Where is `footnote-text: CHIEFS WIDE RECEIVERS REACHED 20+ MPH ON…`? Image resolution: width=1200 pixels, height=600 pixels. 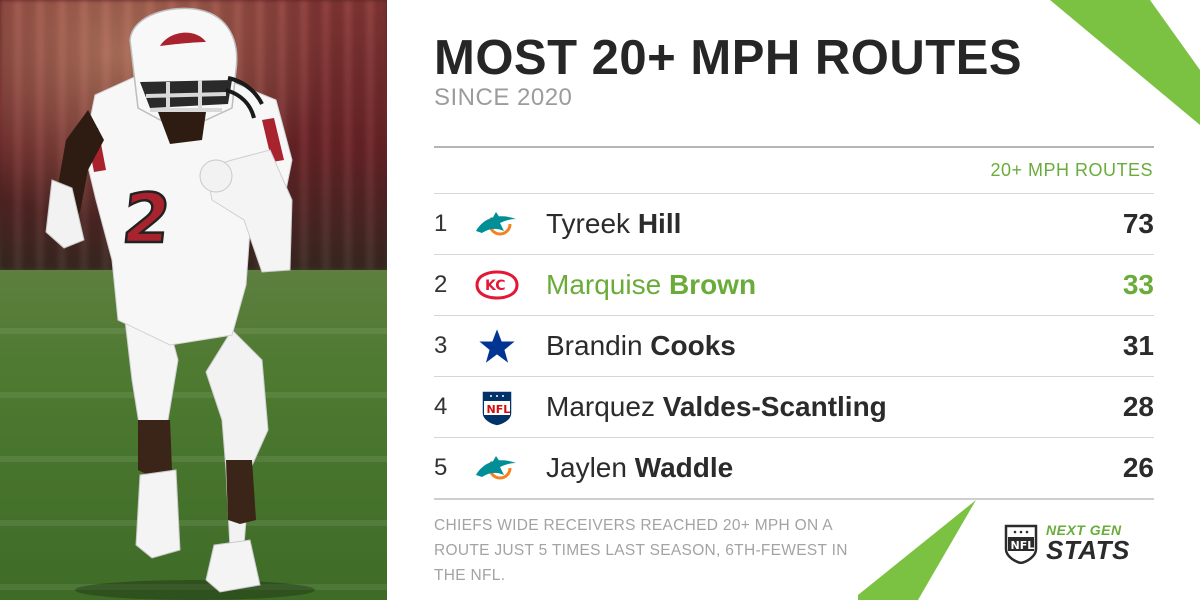
footnote-text: CHIEFS WIDE RECEIVERS REACHED 20+ MPH ON… is located at coordinates (641, 550).